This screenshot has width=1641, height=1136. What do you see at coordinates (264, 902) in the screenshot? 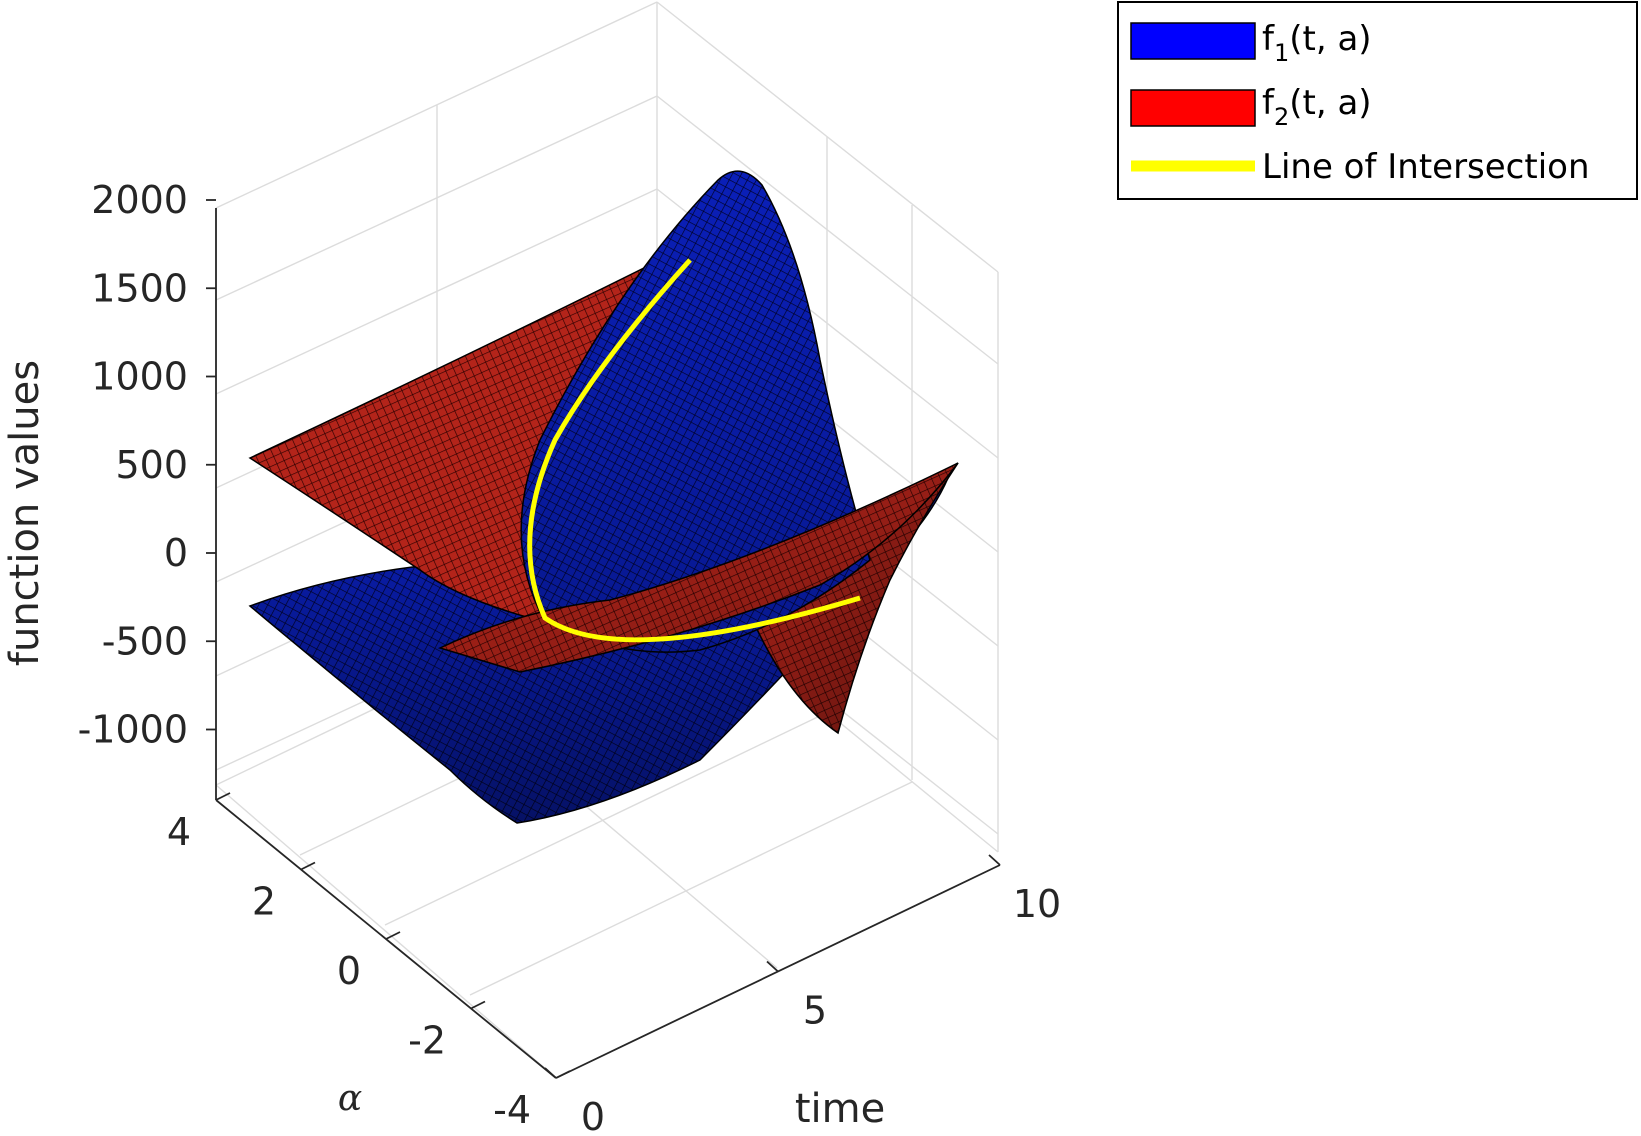
I see `y-tick-label-3: 2` at bounding box center [264, 902].